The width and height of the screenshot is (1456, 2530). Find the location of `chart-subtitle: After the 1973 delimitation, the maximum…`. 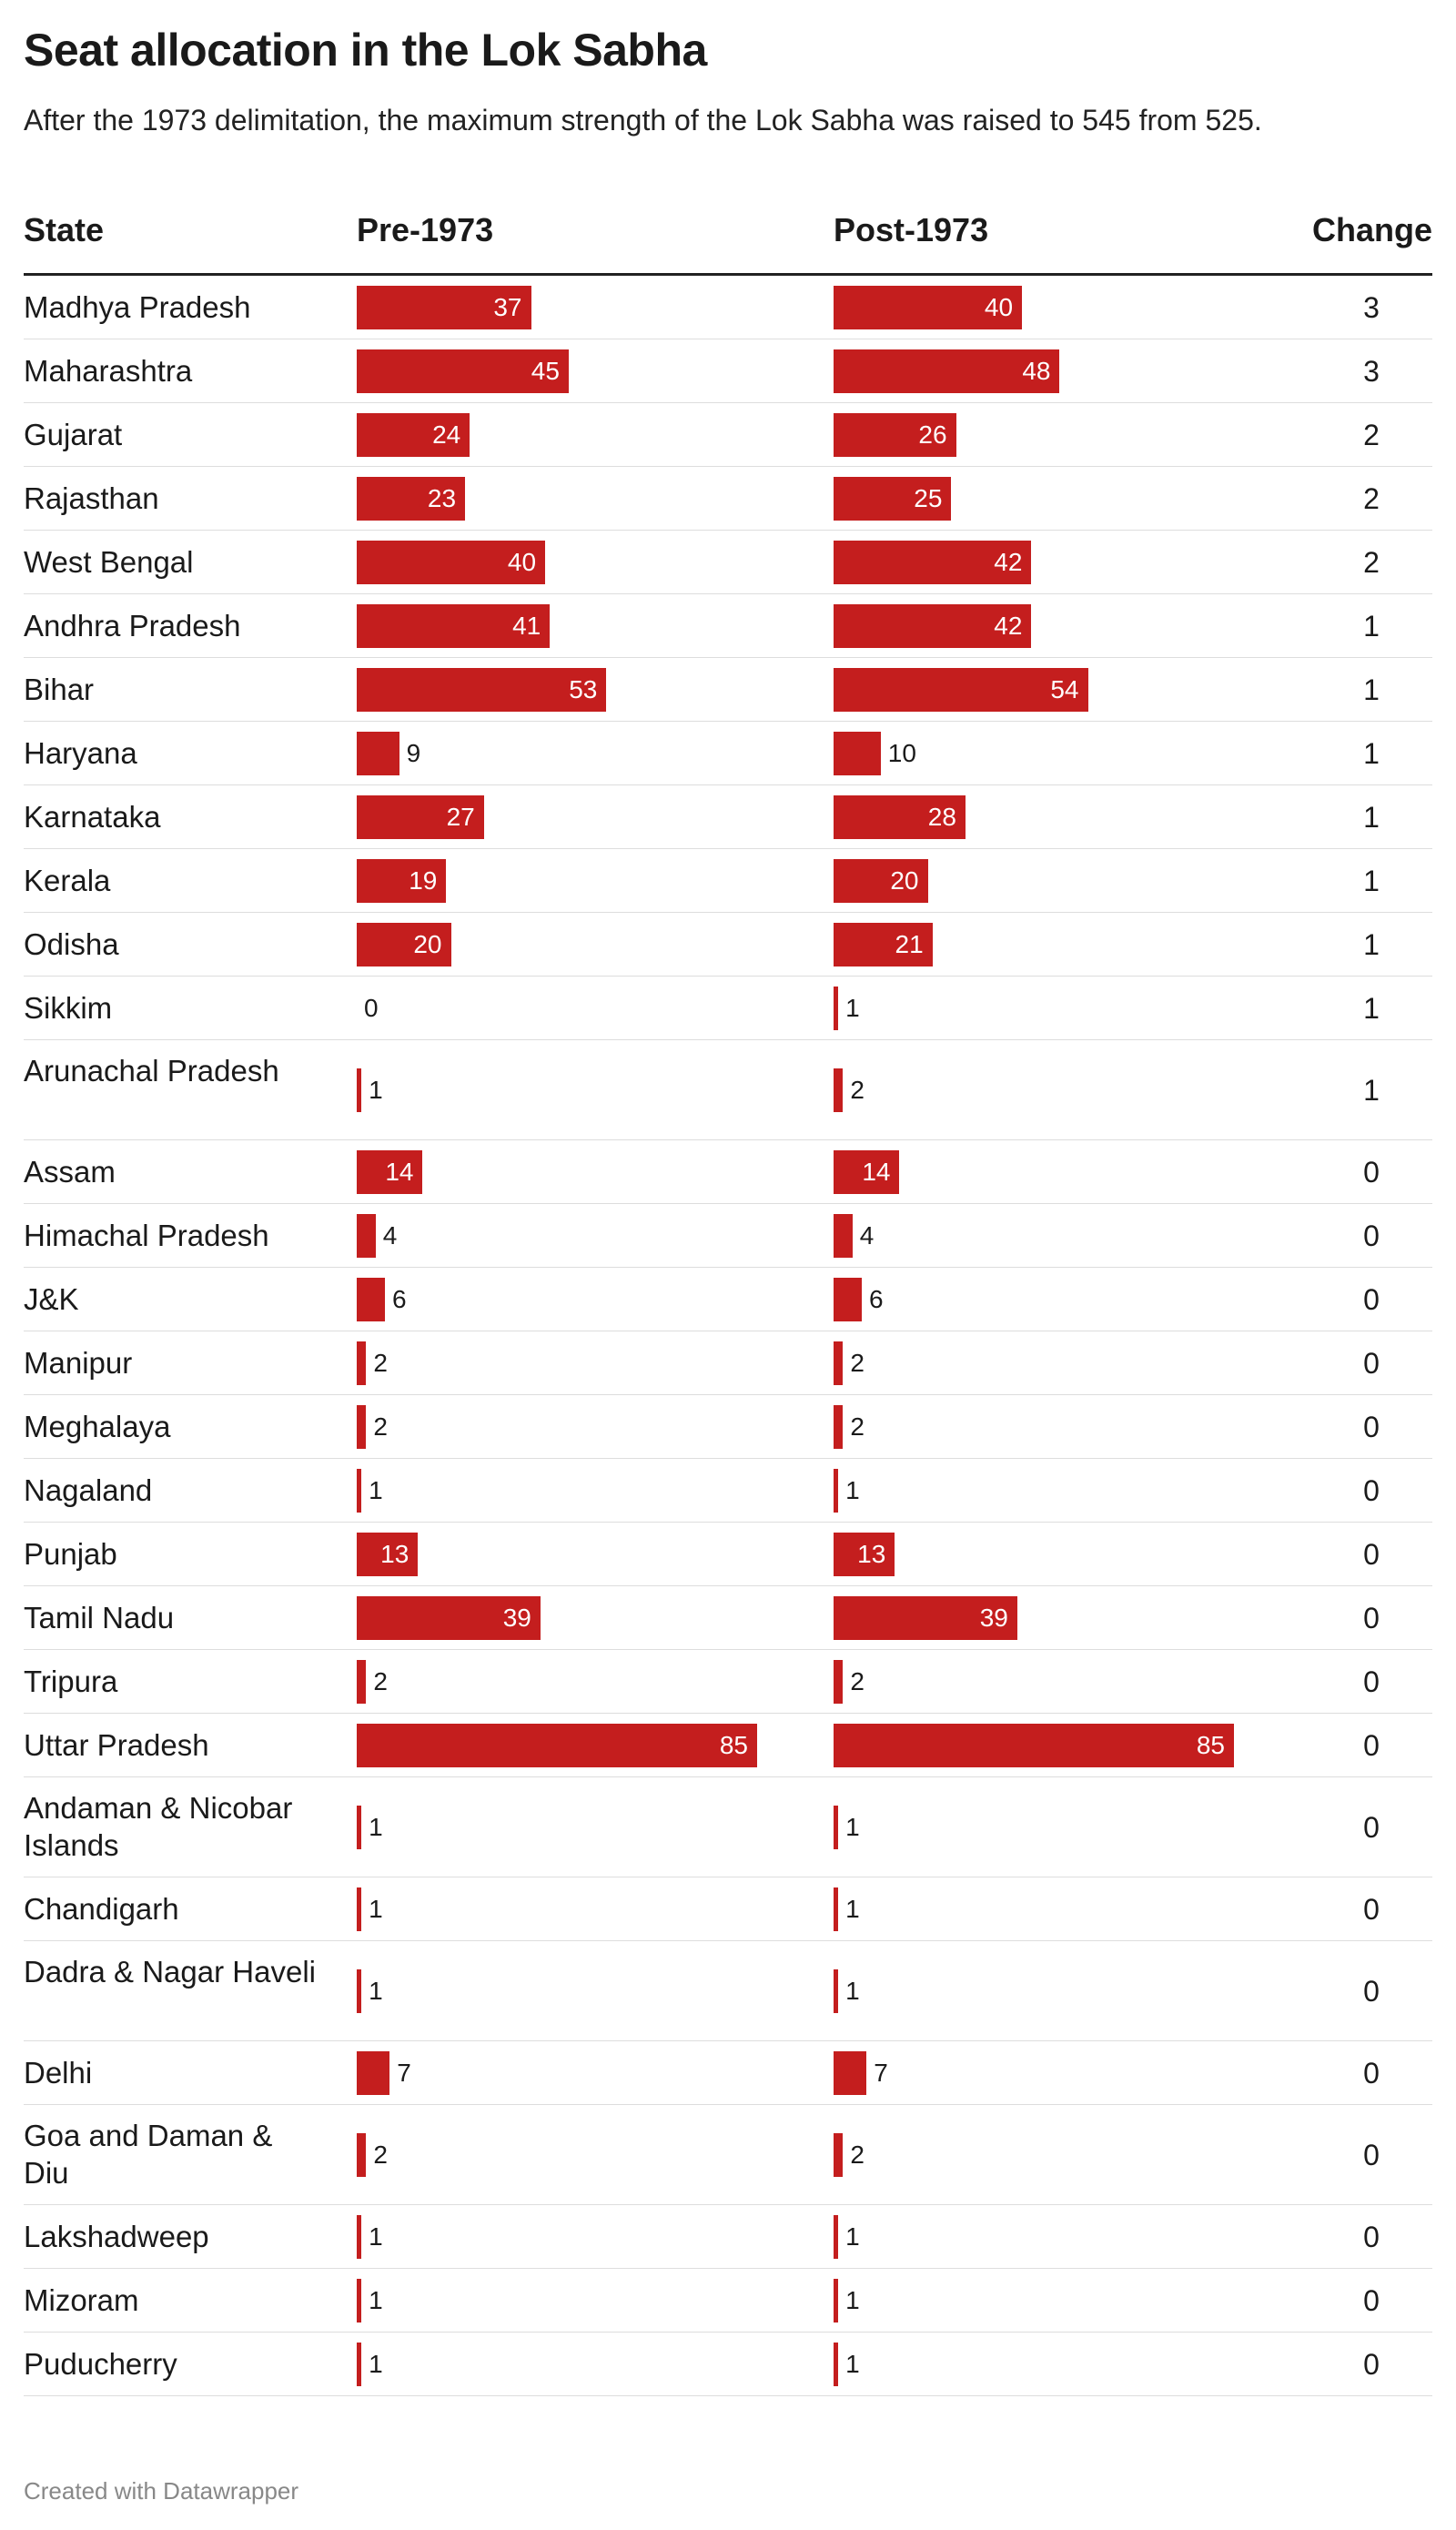

chart-subtitle: After the 1973 delimitation, the maximum… is located at coordinates (643, 121).